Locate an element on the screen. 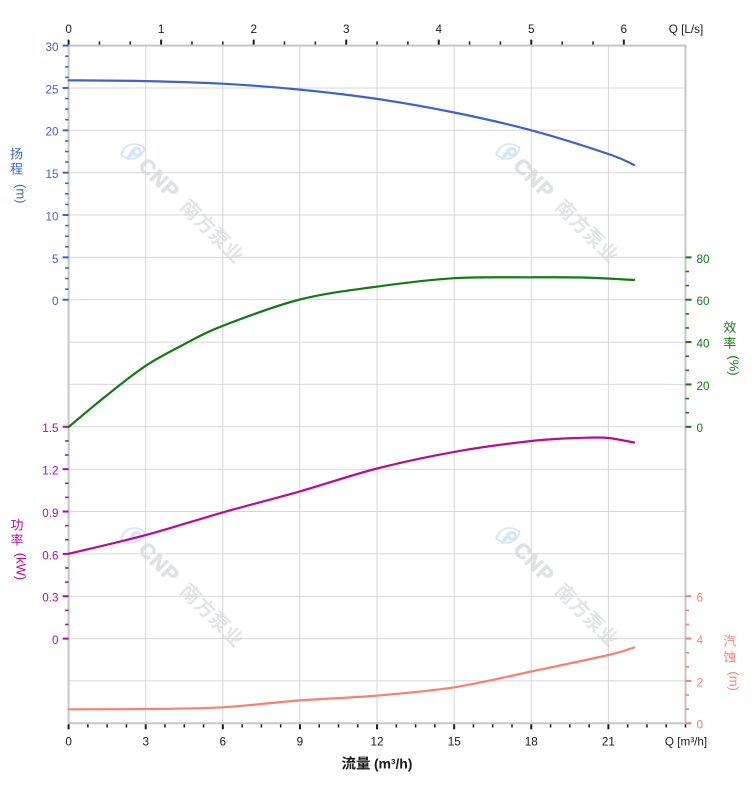 The height and width of the screenshot is (802, 752). svg-text: 60 is located at coordinates (704, 301).